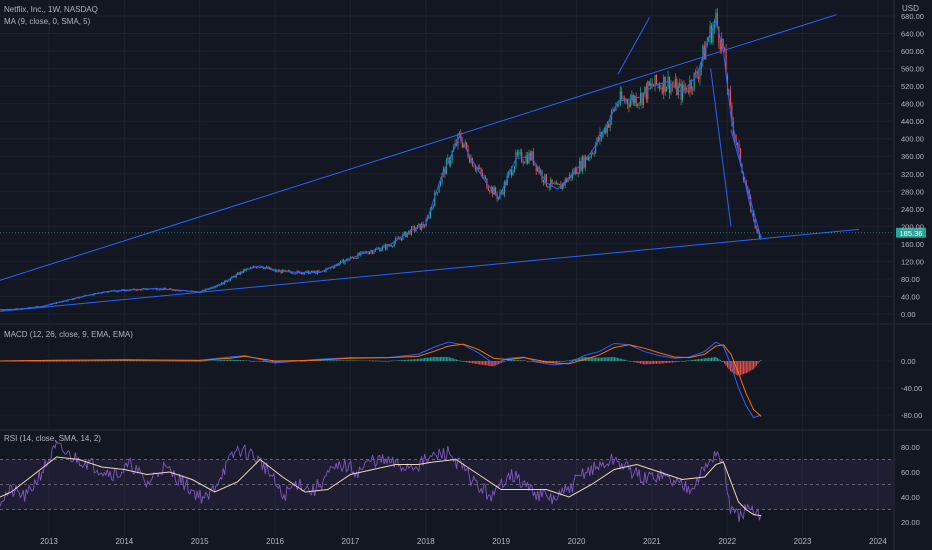 This screenshot has width=932, height=550. What do you see at coordinates (912, 69) in the screenshot?
I see `price-tick-label: 560.00` at bounding box center [912, 69].